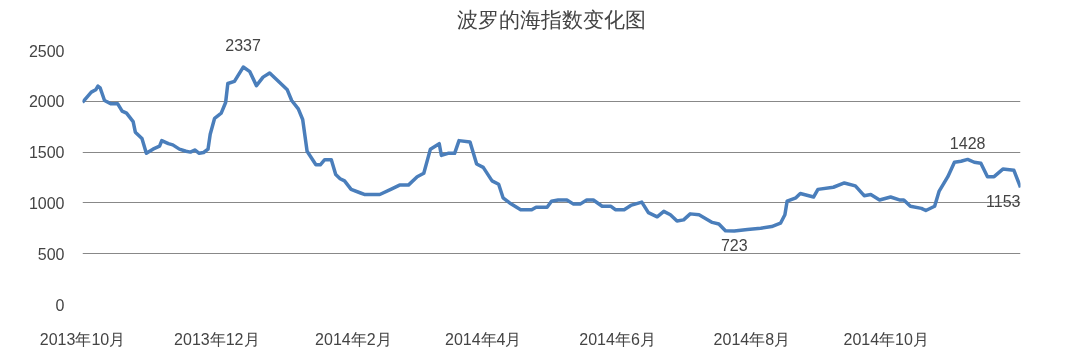  I want to click on x-tick-label: 2014年8月, so click(752, 339).